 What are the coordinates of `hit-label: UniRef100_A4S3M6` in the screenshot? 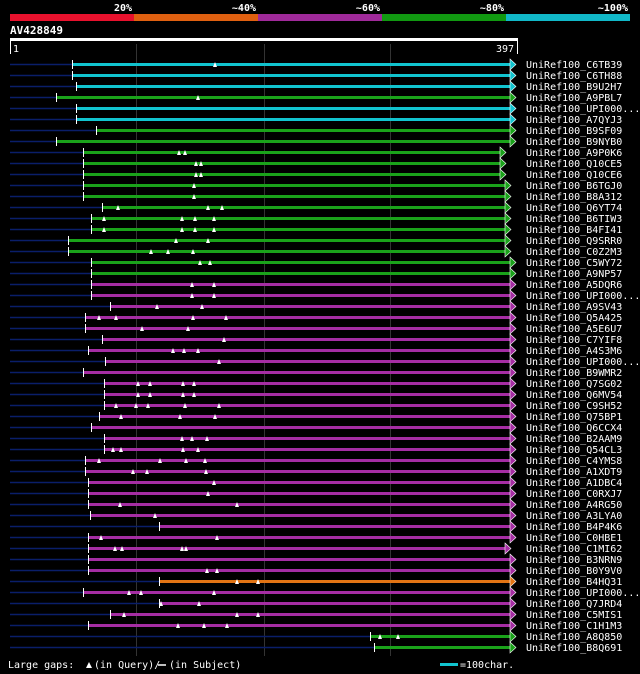 It's located at (574, 351).